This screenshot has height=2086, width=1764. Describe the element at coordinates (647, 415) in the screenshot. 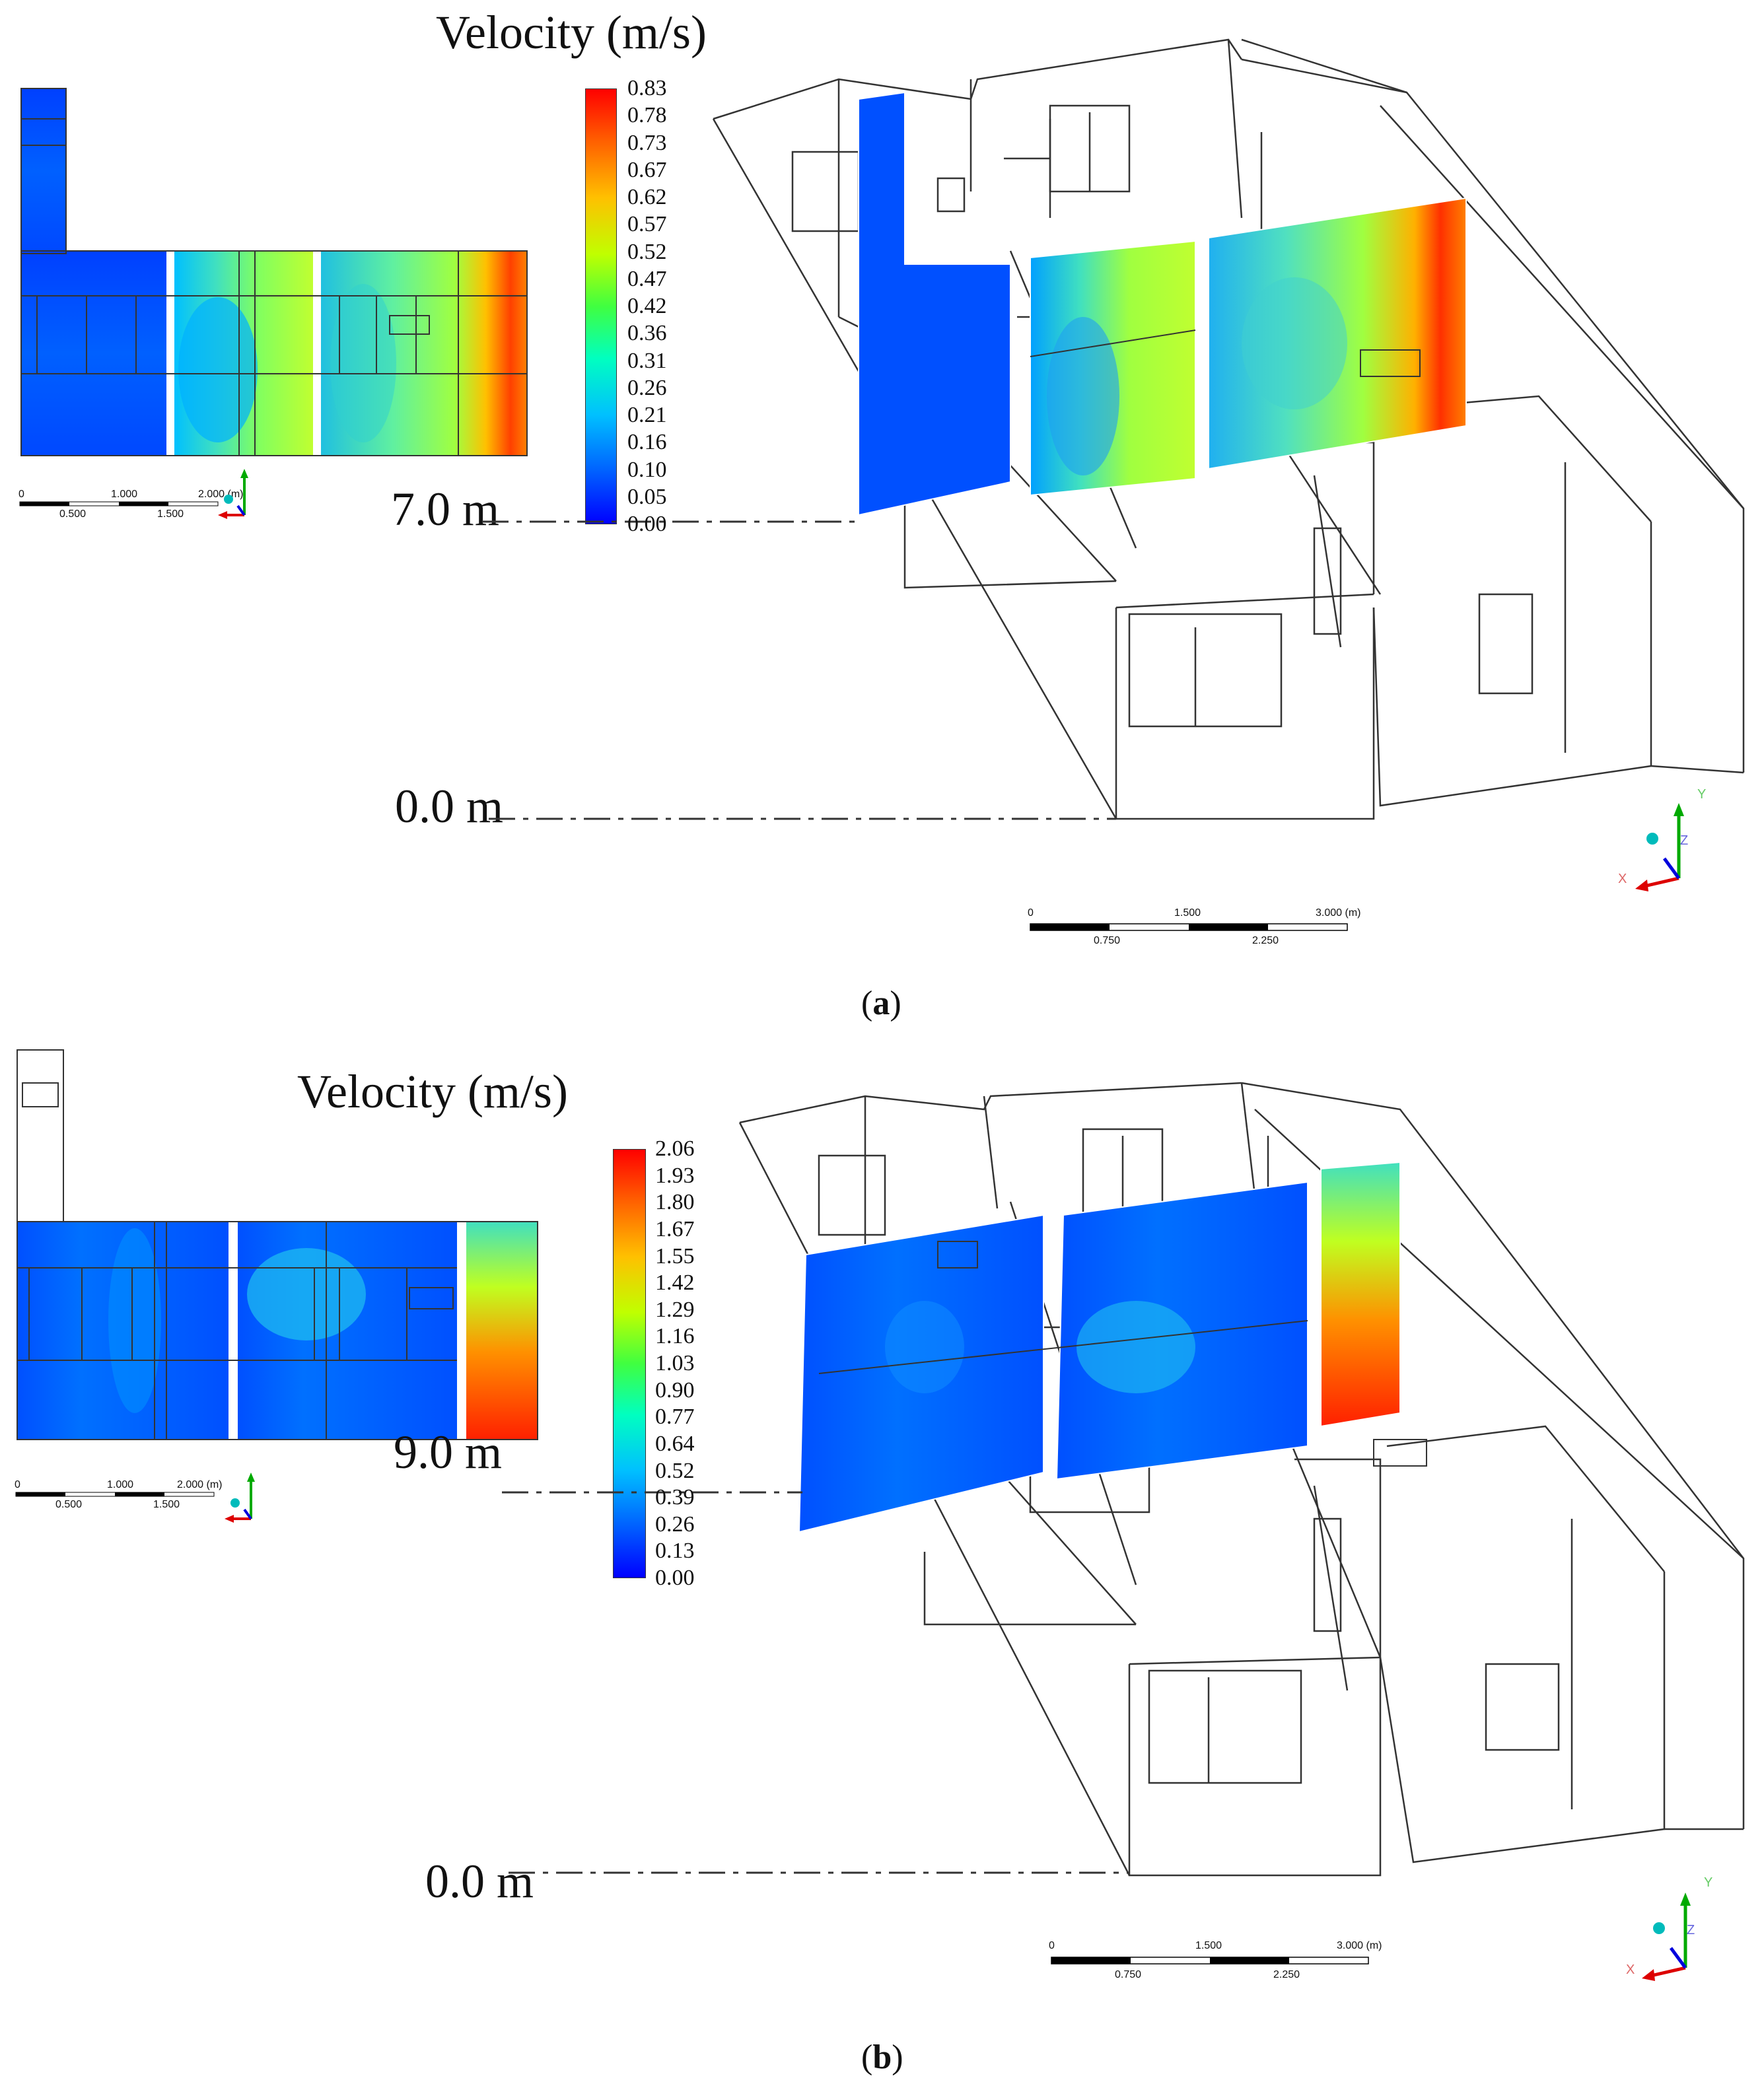

I see `colorbar-tick-label: 0.21` at that location.